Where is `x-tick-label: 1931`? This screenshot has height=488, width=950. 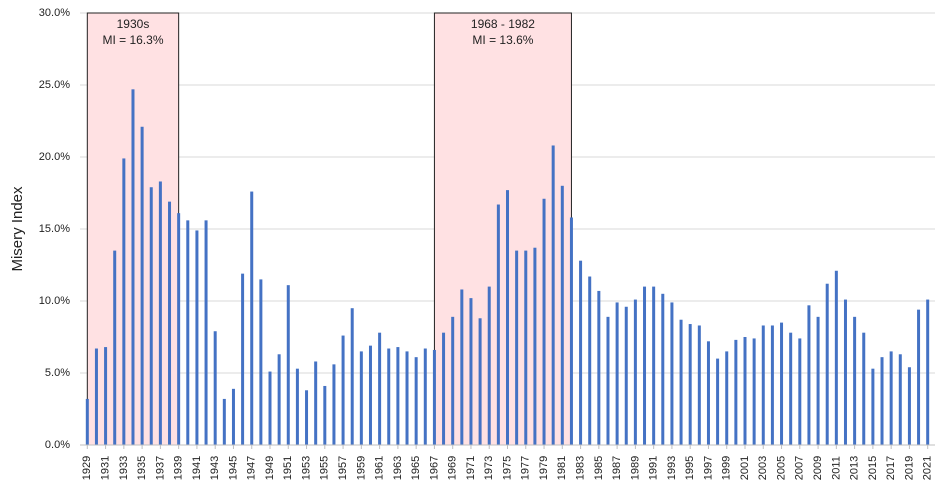 x-tick-label: 1931 is located at coordinates (105, 468).